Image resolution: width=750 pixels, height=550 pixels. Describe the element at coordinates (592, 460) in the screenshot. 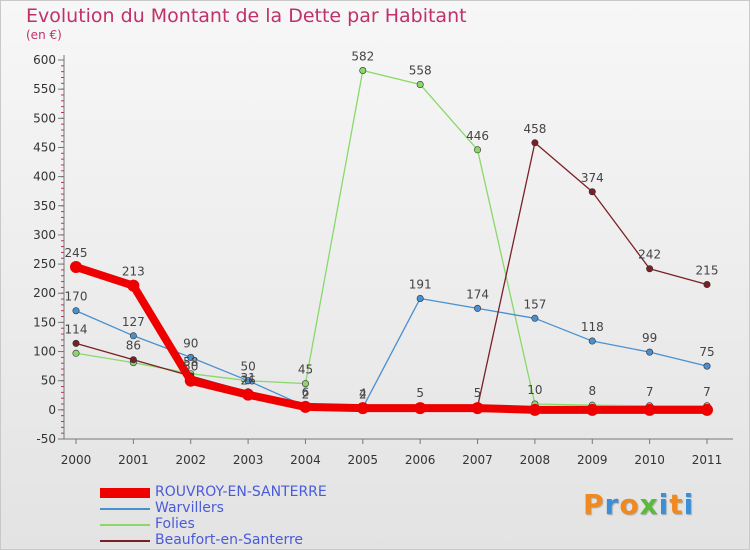

I see `x-tick-label: 2009` at that location.